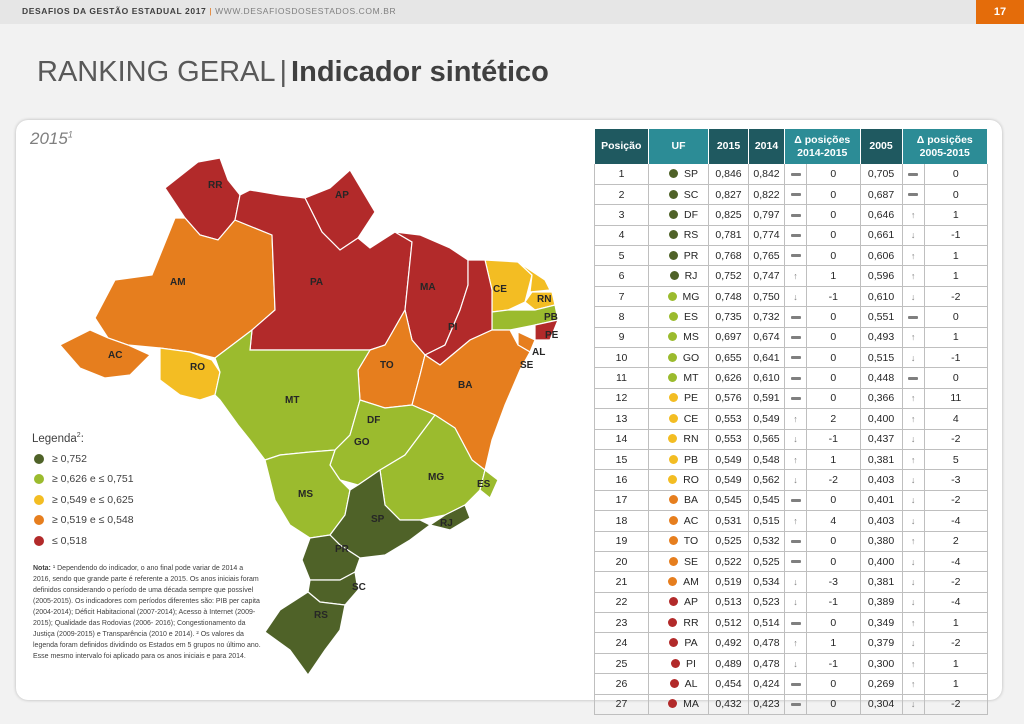 The height and width of the screenshot is (724, 1024). Describe the element at coordinates (728, 215) in the screenshot. I see `cell-2015: 0,825` at that location.